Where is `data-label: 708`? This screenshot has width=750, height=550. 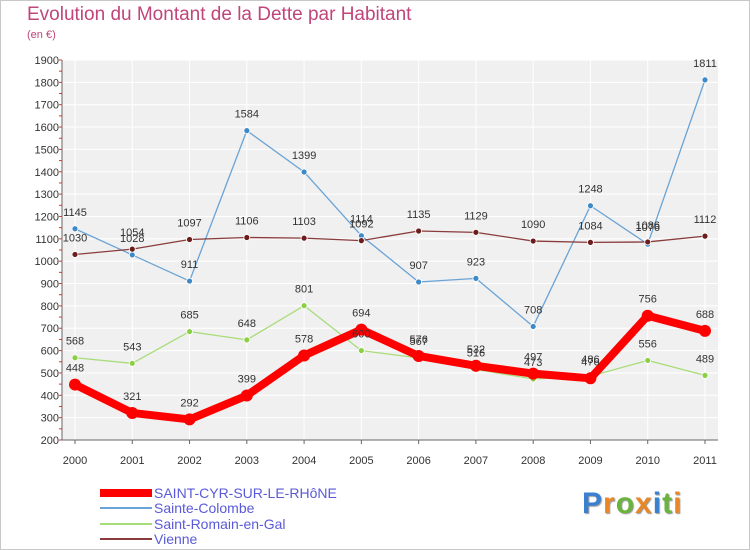
data-label: 708 is located at coordinates (533, 310).